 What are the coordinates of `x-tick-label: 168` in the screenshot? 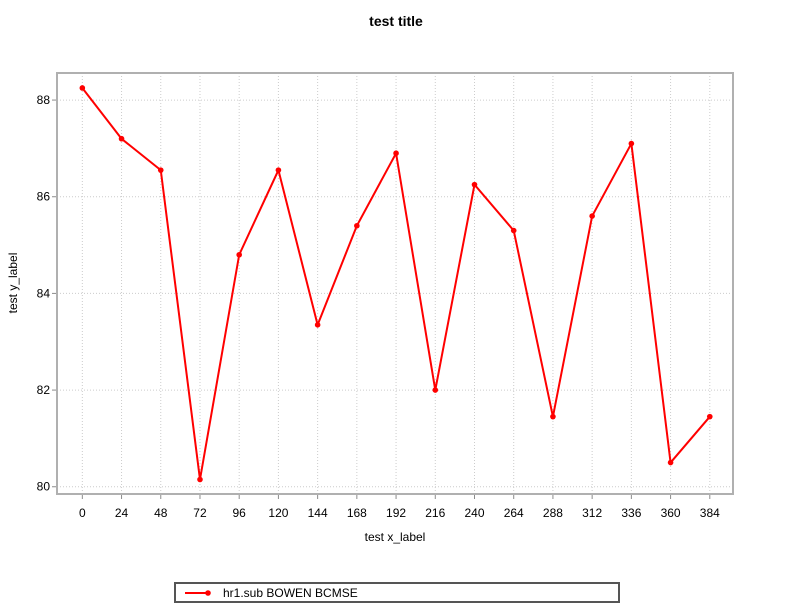 It's located at (357, 513).